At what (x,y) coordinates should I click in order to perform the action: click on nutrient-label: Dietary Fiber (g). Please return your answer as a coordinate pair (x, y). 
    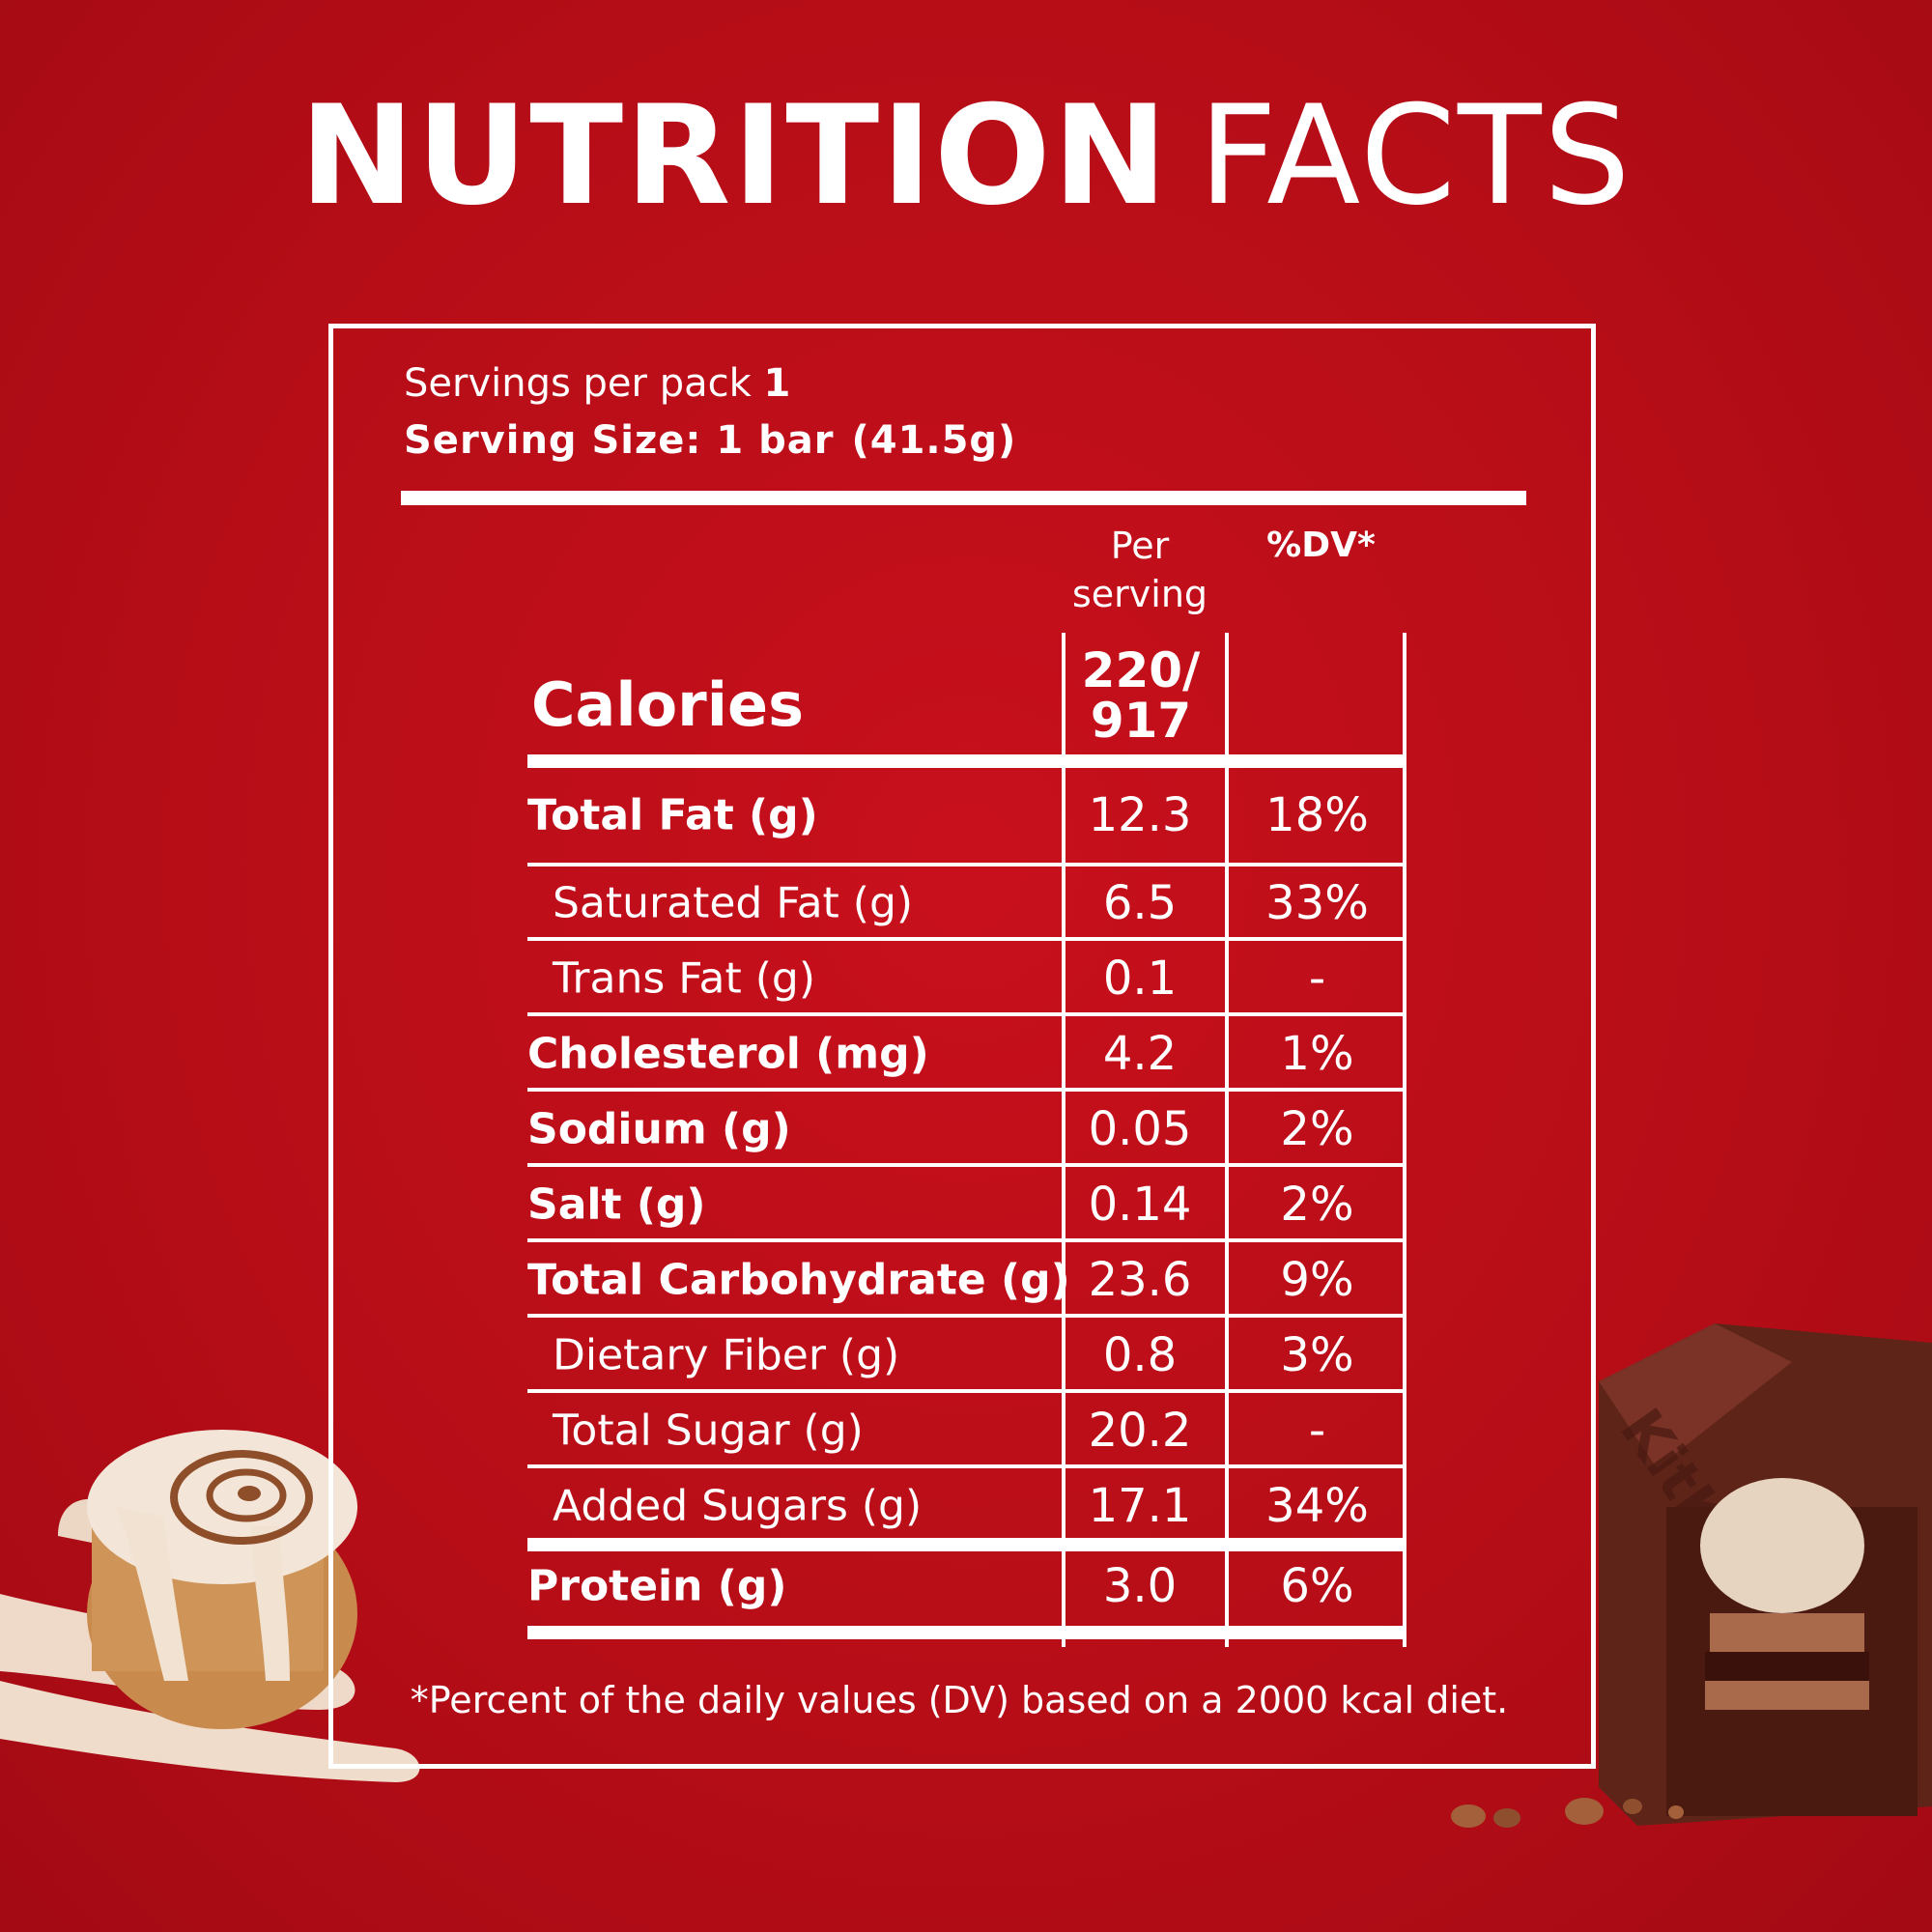
    Looking at the image, I should click on (726, 1354).